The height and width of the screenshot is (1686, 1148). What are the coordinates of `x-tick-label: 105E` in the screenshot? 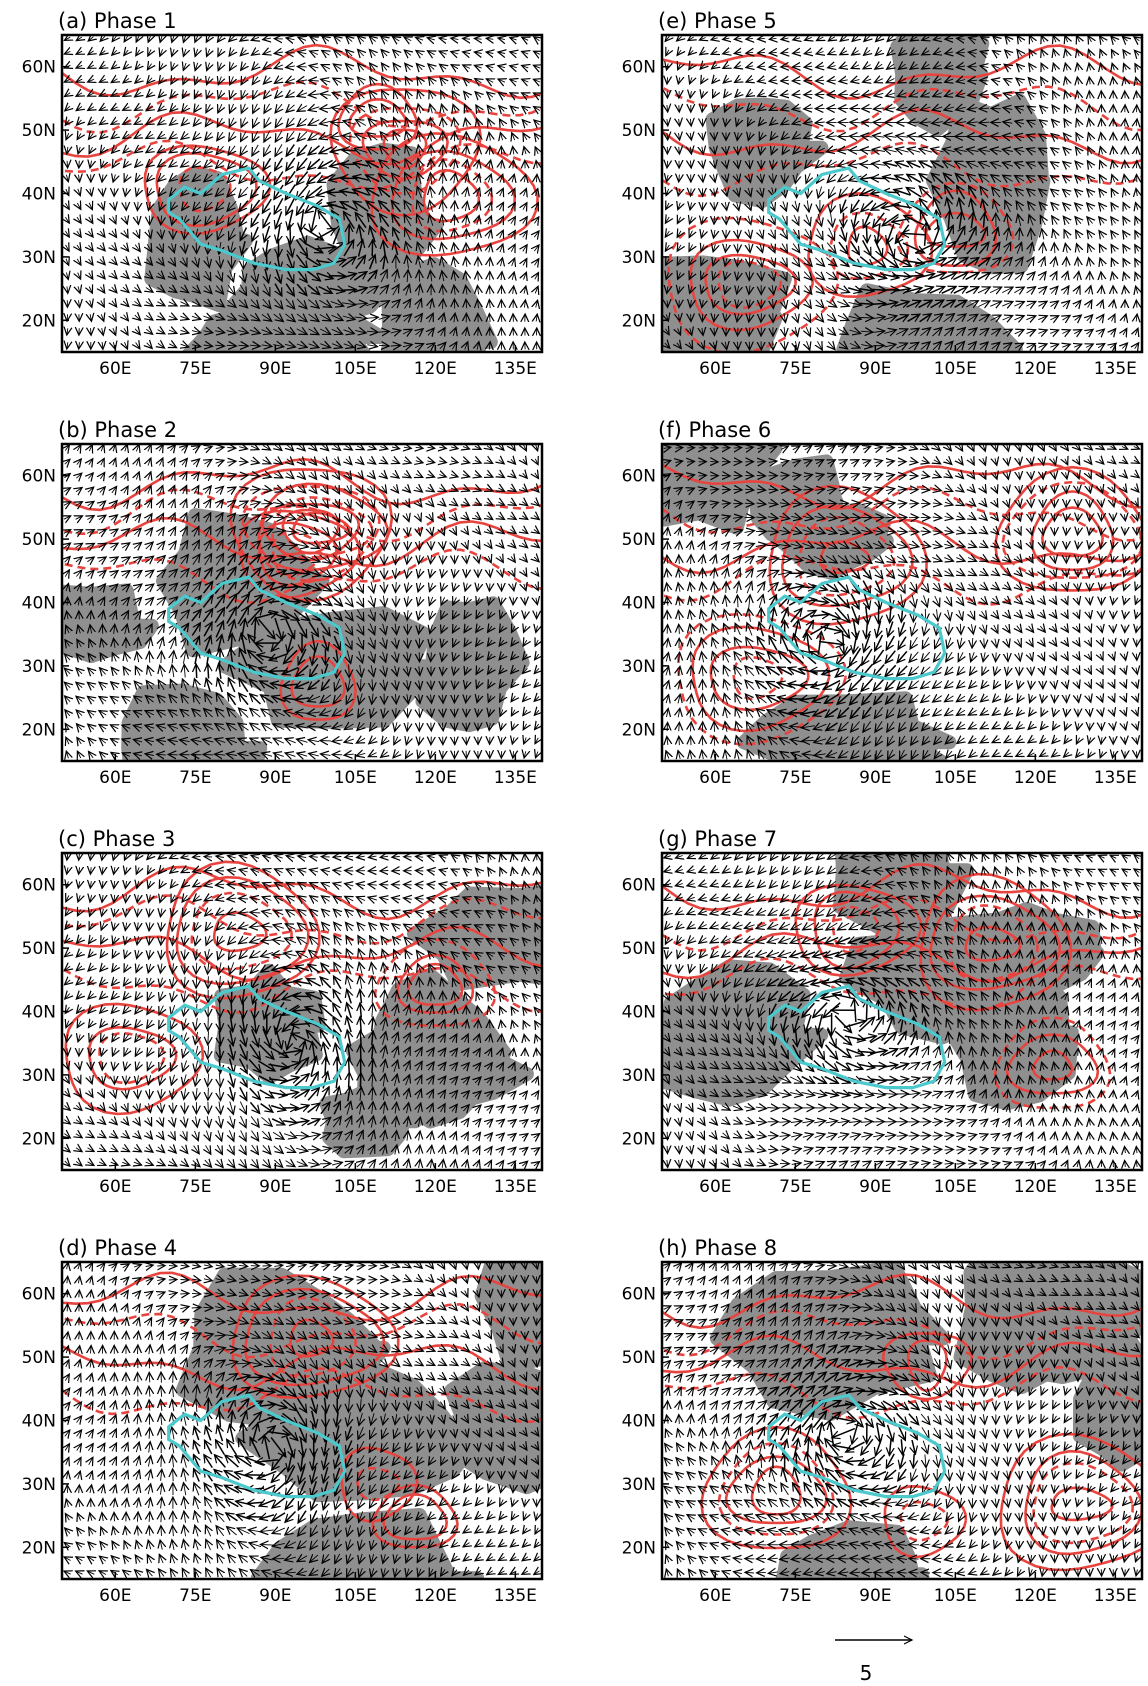 It's located at (355, 369).